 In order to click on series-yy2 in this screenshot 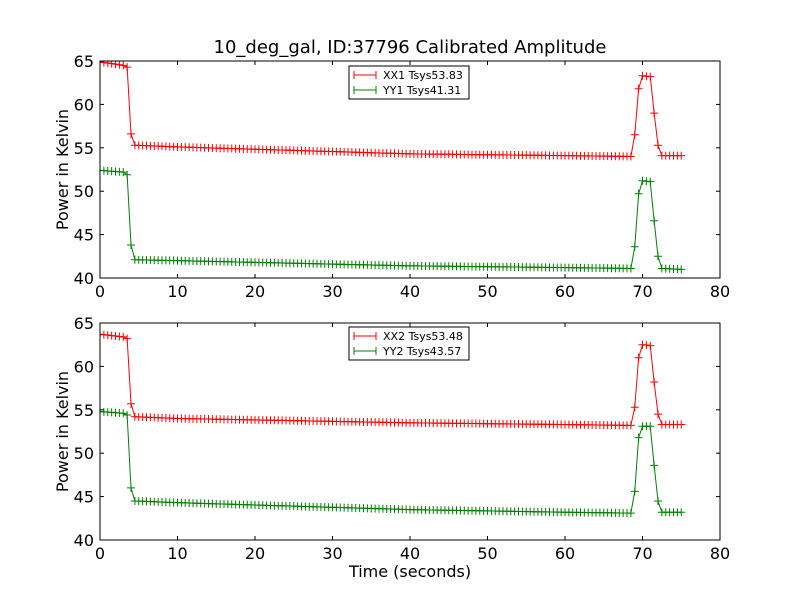, I will do `click(393, 462)`.